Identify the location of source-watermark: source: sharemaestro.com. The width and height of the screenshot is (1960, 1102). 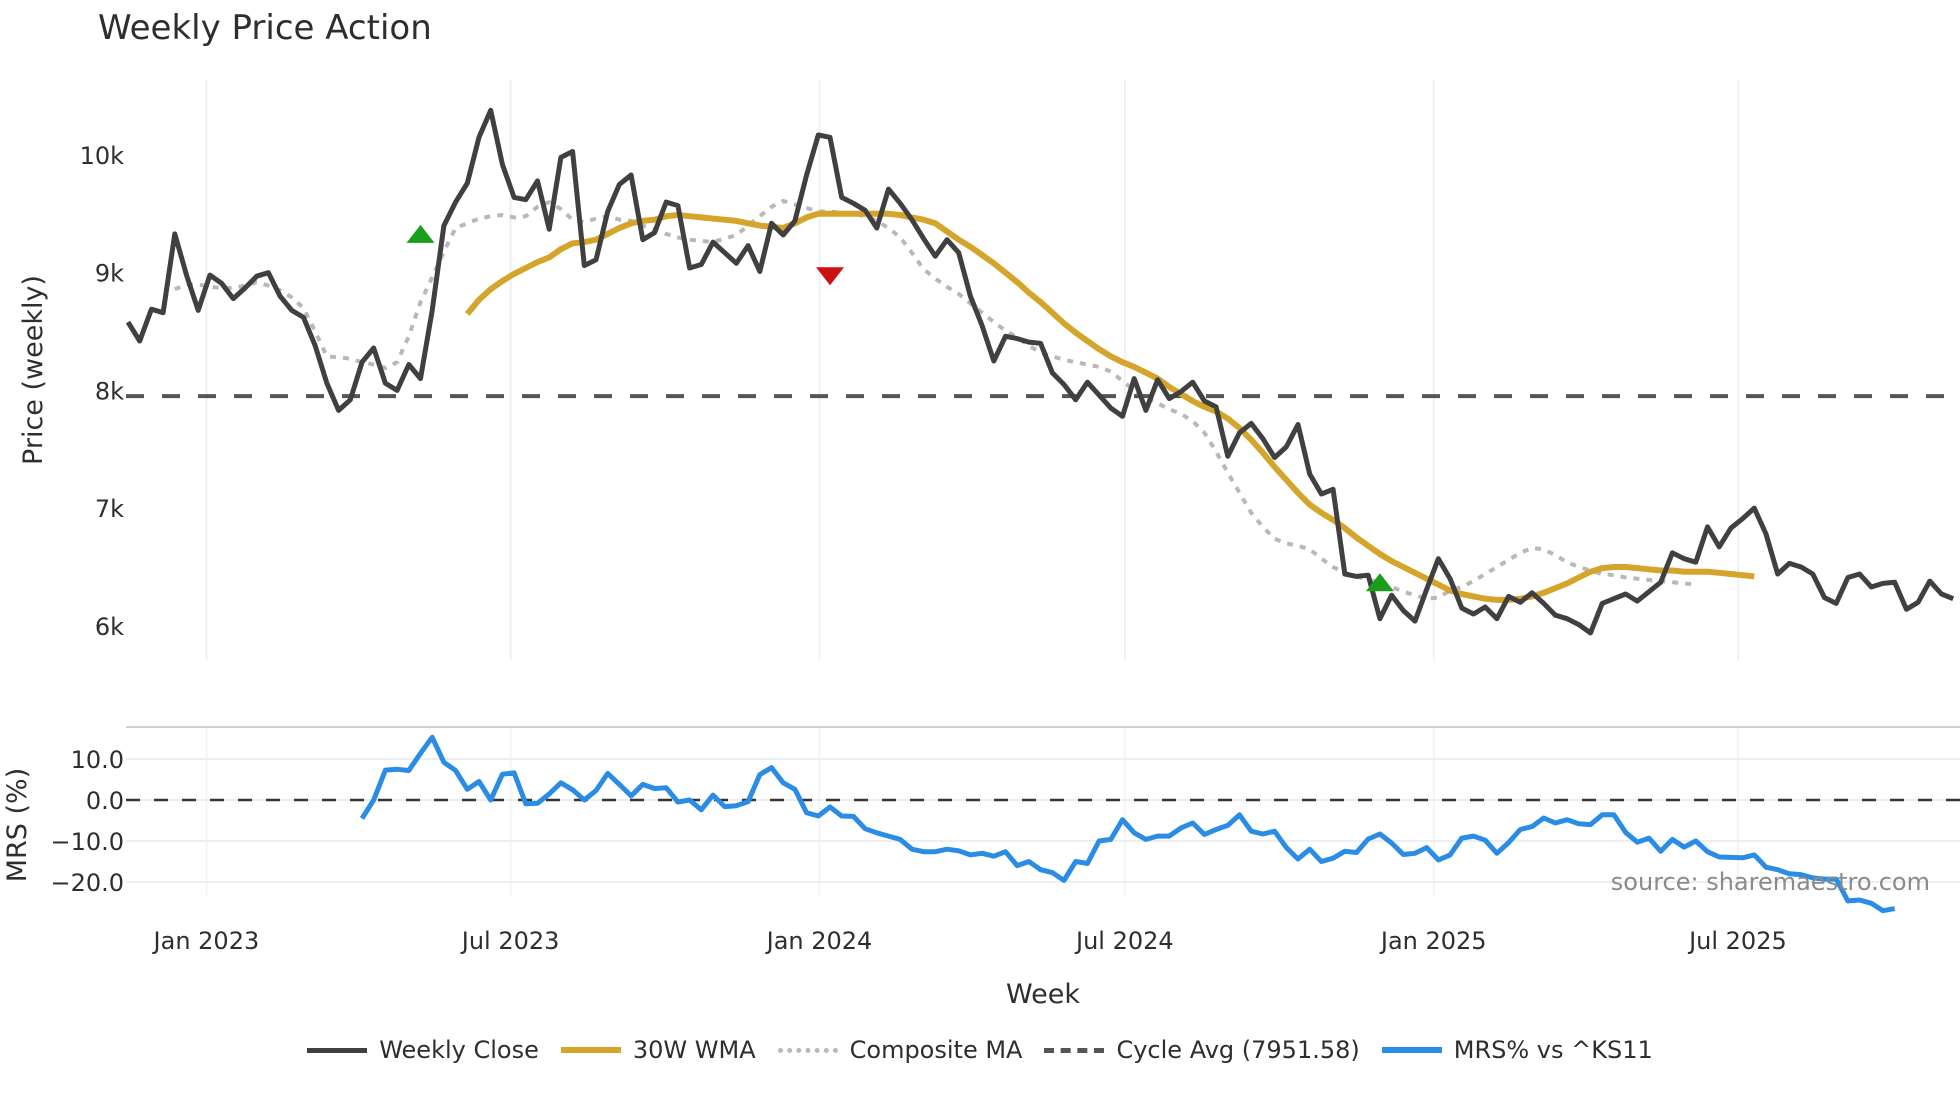
(1770, 882).